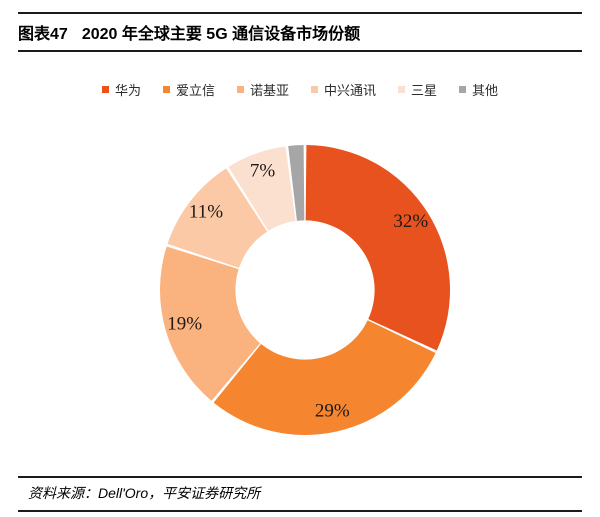 This screenshot has height=517, width=600. What do you see at coordinates (221, 34) in the screenshot?
I see `page-title: 2020 年全球主要 5G 通信设备市场份额` at bounding box center [221, 34].